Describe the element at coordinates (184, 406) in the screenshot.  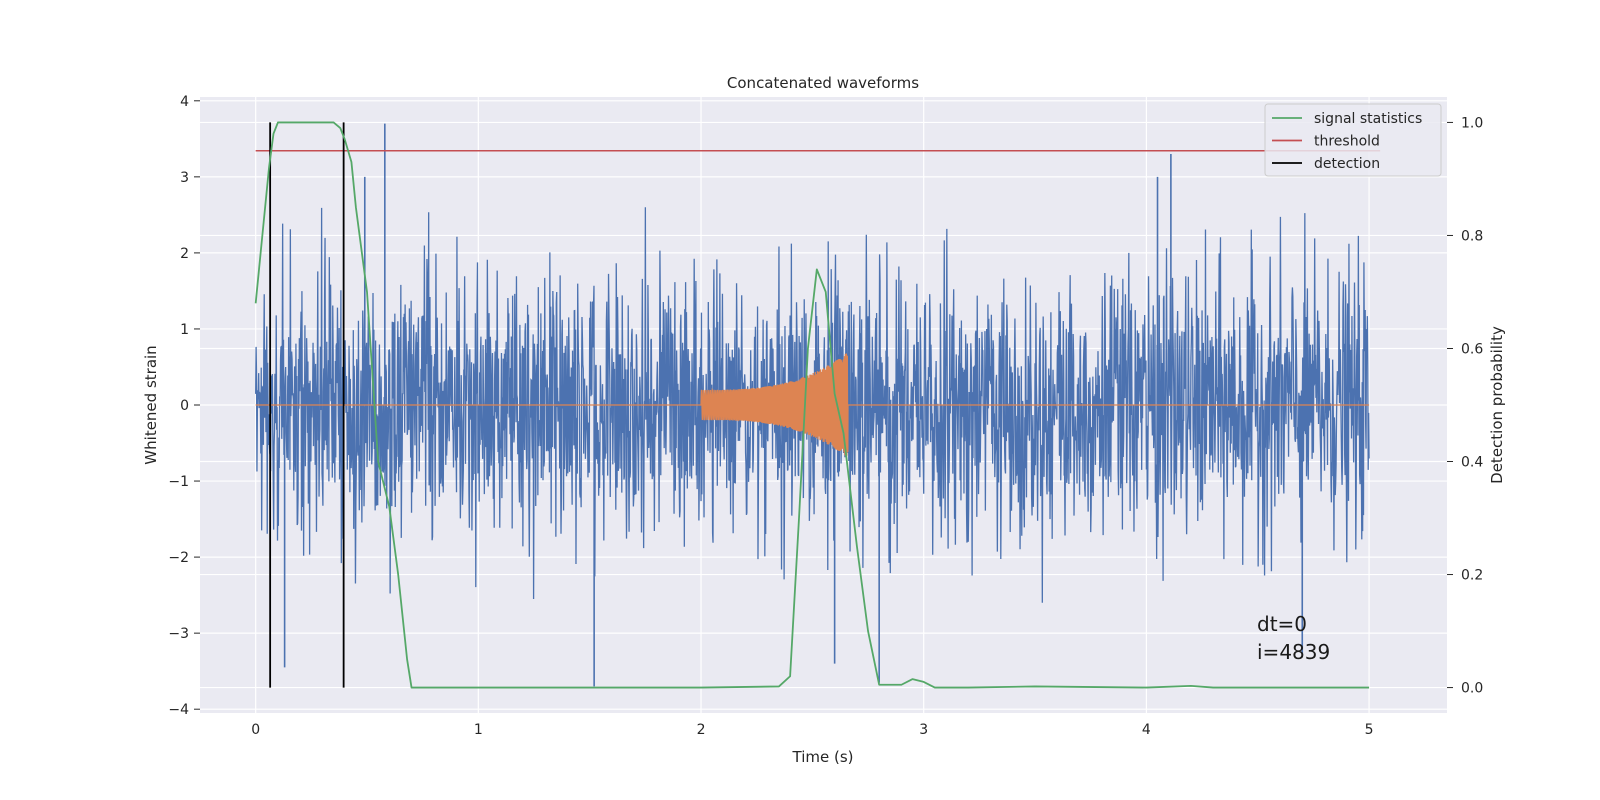
I see `y-tick-label: 0` at that location.